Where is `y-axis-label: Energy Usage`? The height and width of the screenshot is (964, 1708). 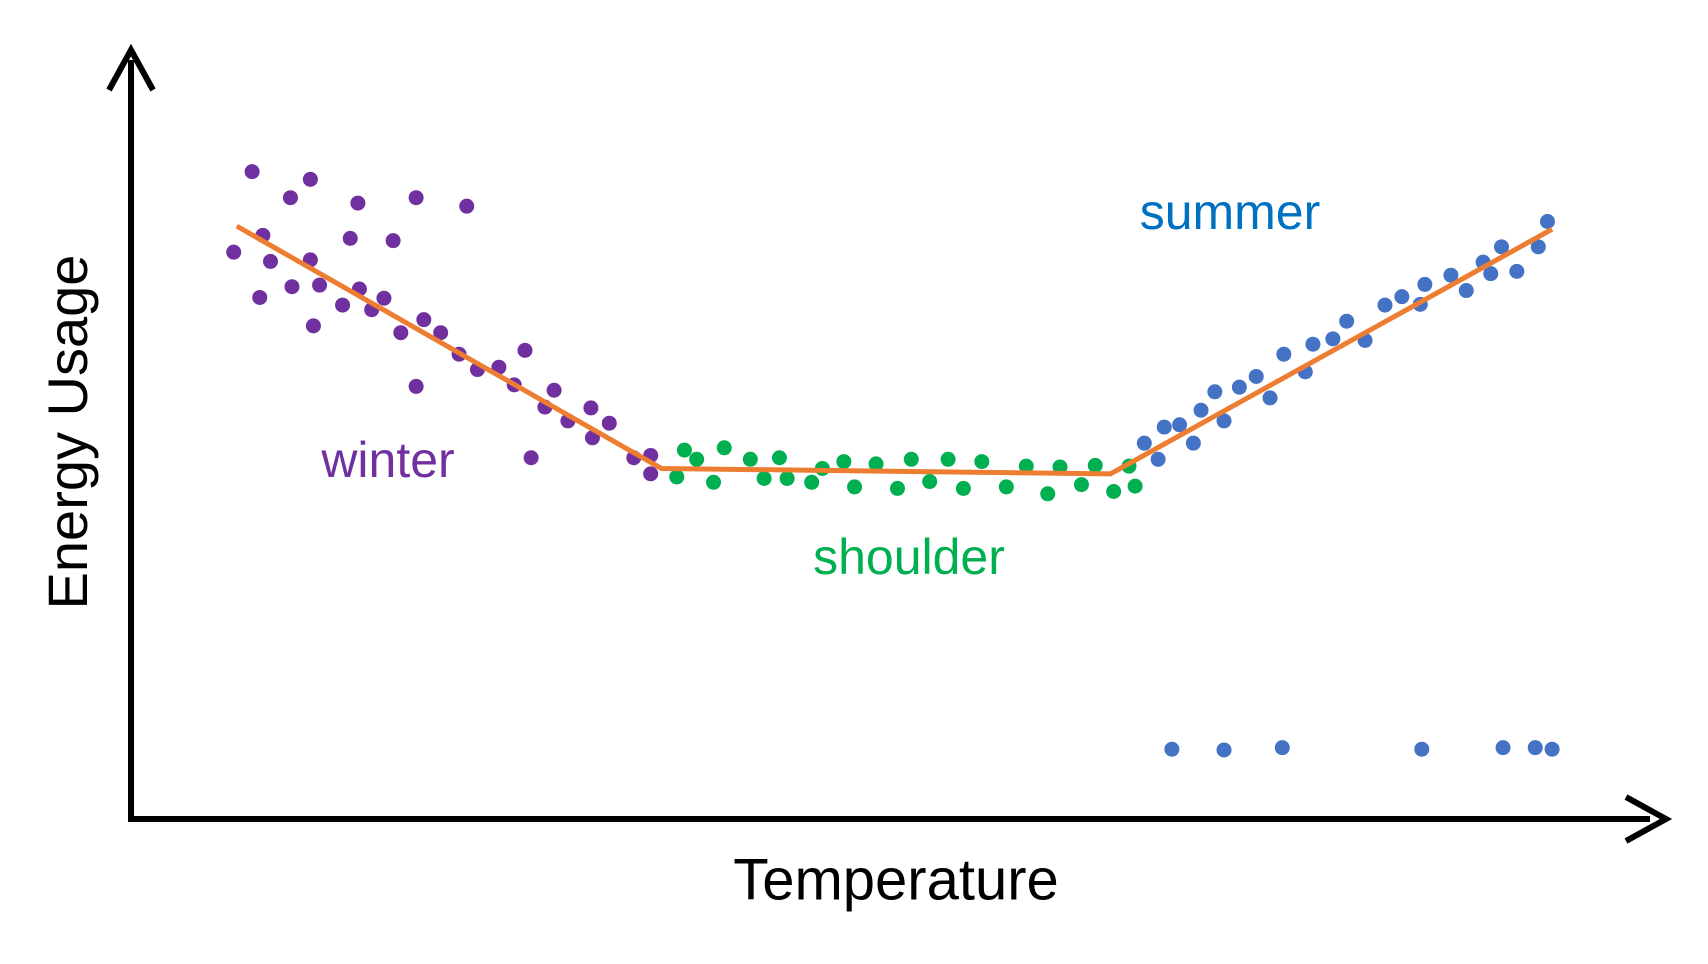 y-axis-label: Energy Usage is located at coordinates (67, 432).